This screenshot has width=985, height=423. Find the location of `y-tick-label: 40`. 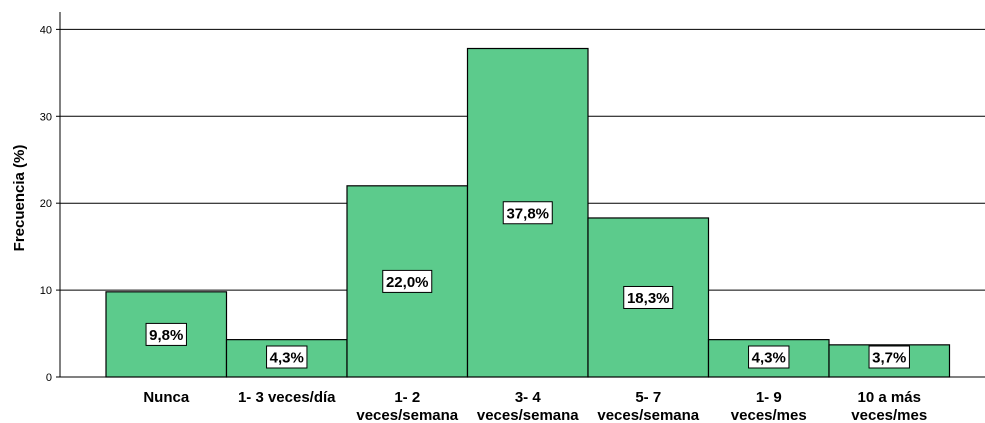

y-tick-label: 40 is located at coordinates (46, 30).